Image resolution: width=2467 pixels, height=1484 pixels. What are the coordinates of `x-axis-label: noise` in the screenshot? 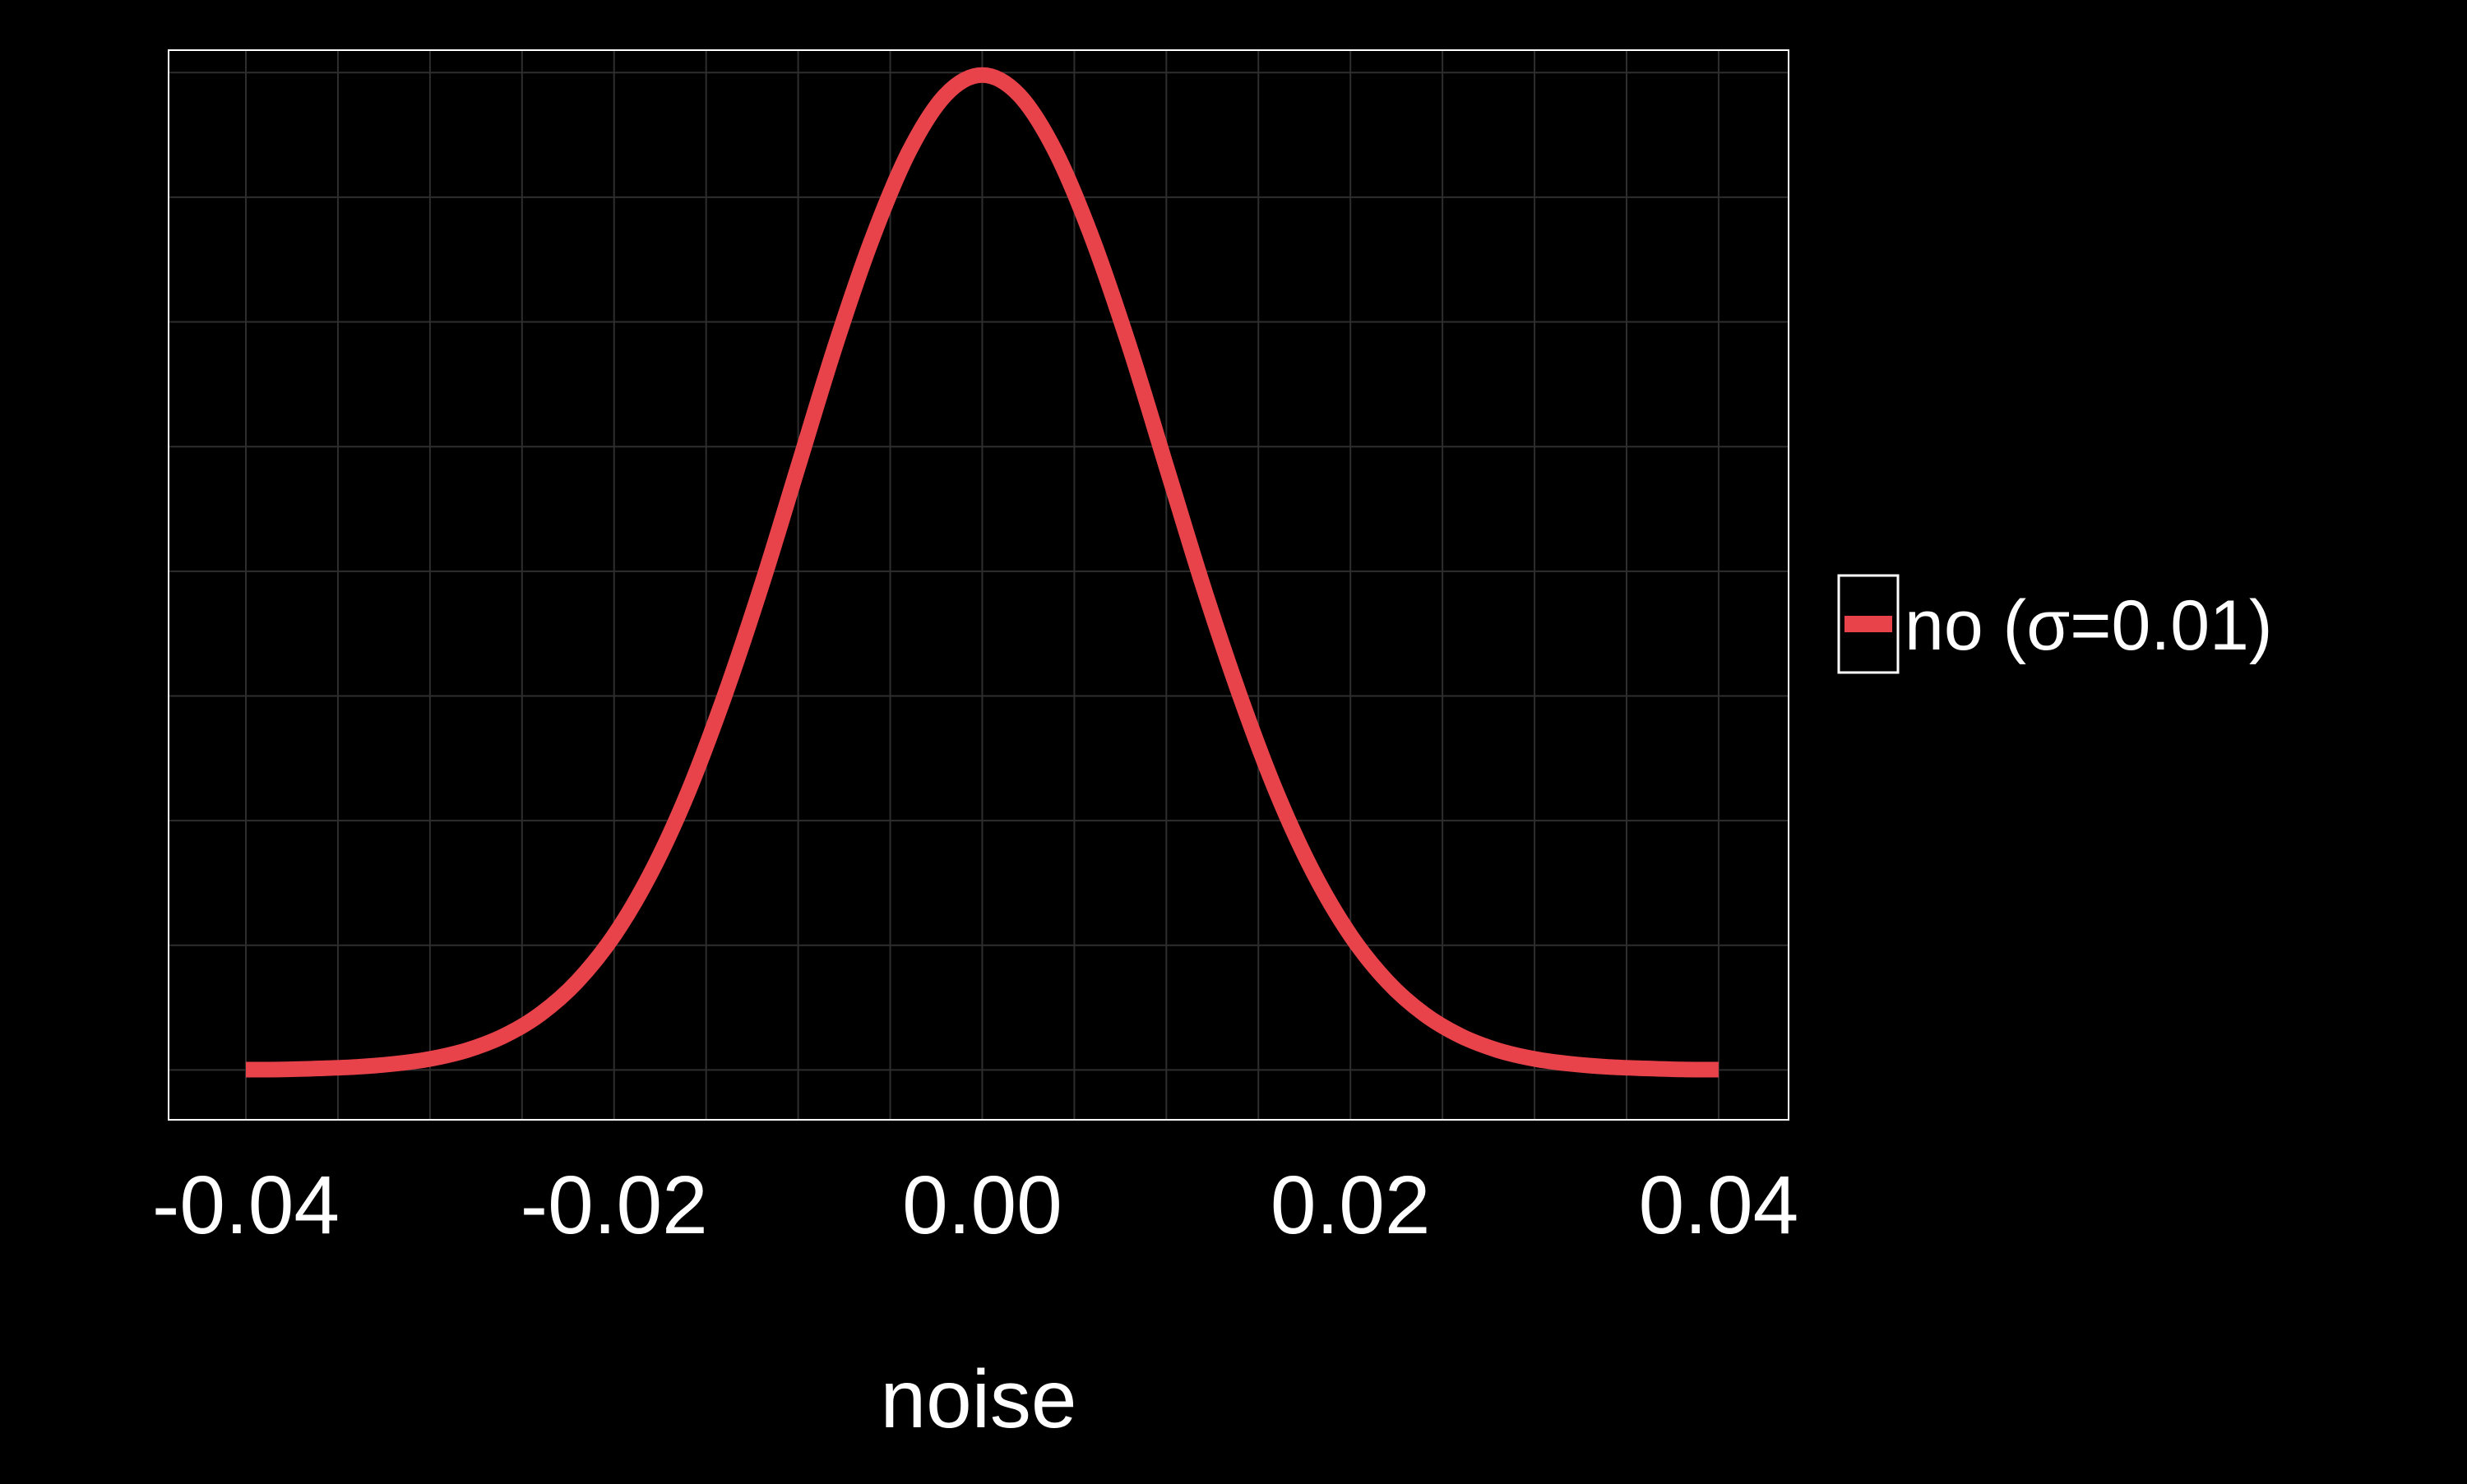 It's located at (978, 1399).